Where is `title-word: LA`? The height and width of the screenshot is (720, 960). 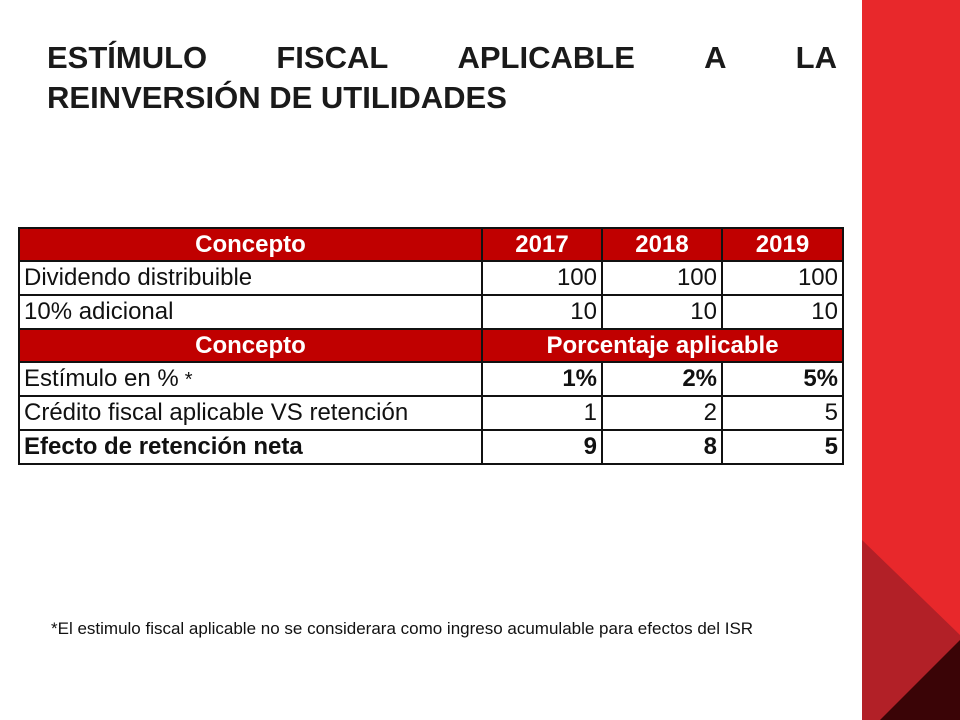 title-word: LA is located at coordinates (816, 57).